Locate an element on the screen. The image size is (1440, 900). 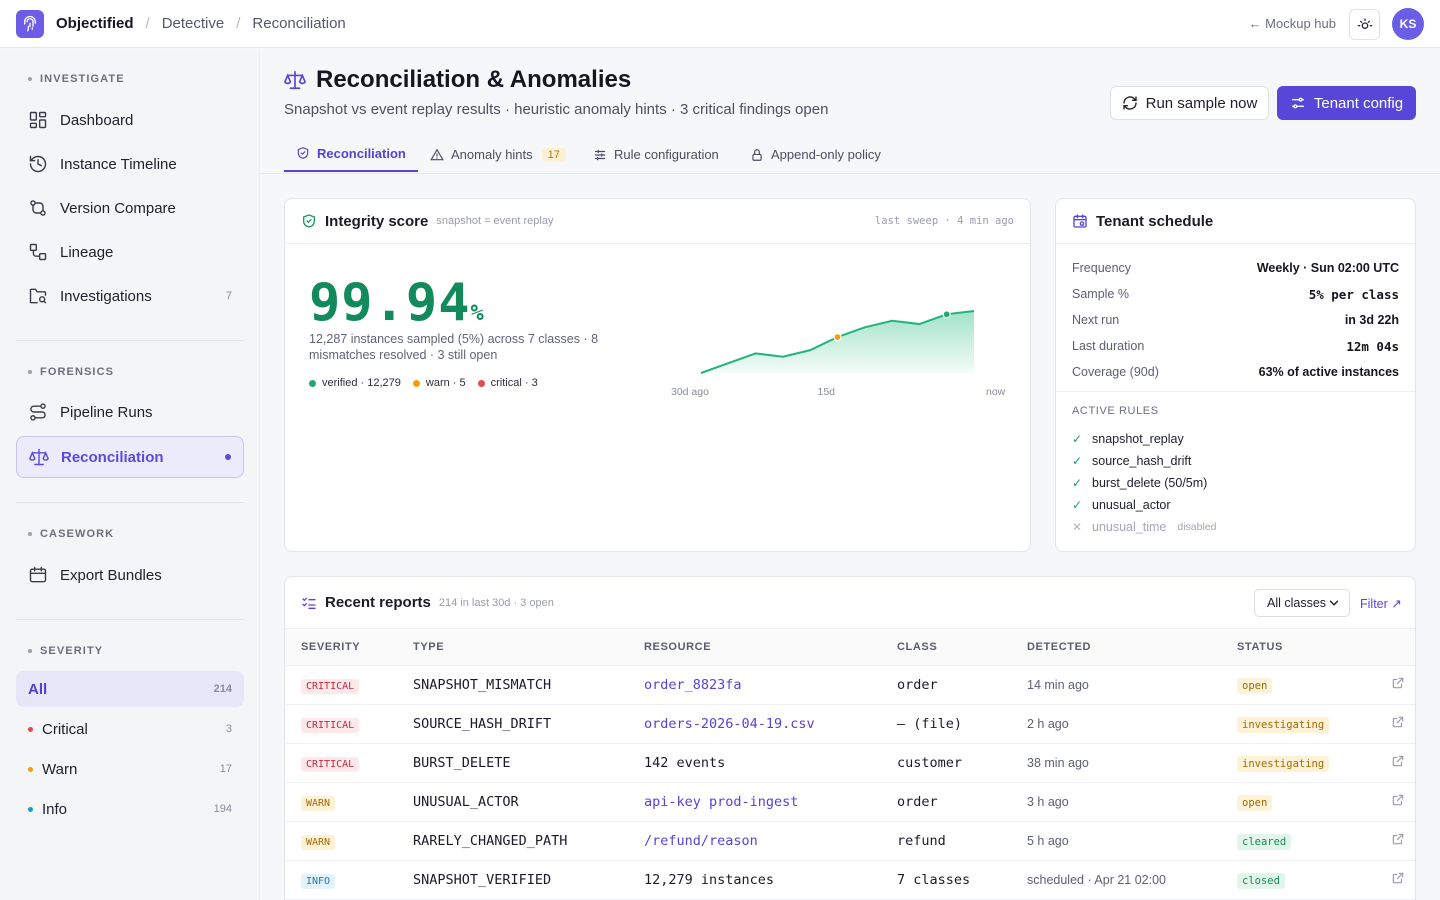
tab-reconciliation: Reconciliation is located at coordinates (351, 154).